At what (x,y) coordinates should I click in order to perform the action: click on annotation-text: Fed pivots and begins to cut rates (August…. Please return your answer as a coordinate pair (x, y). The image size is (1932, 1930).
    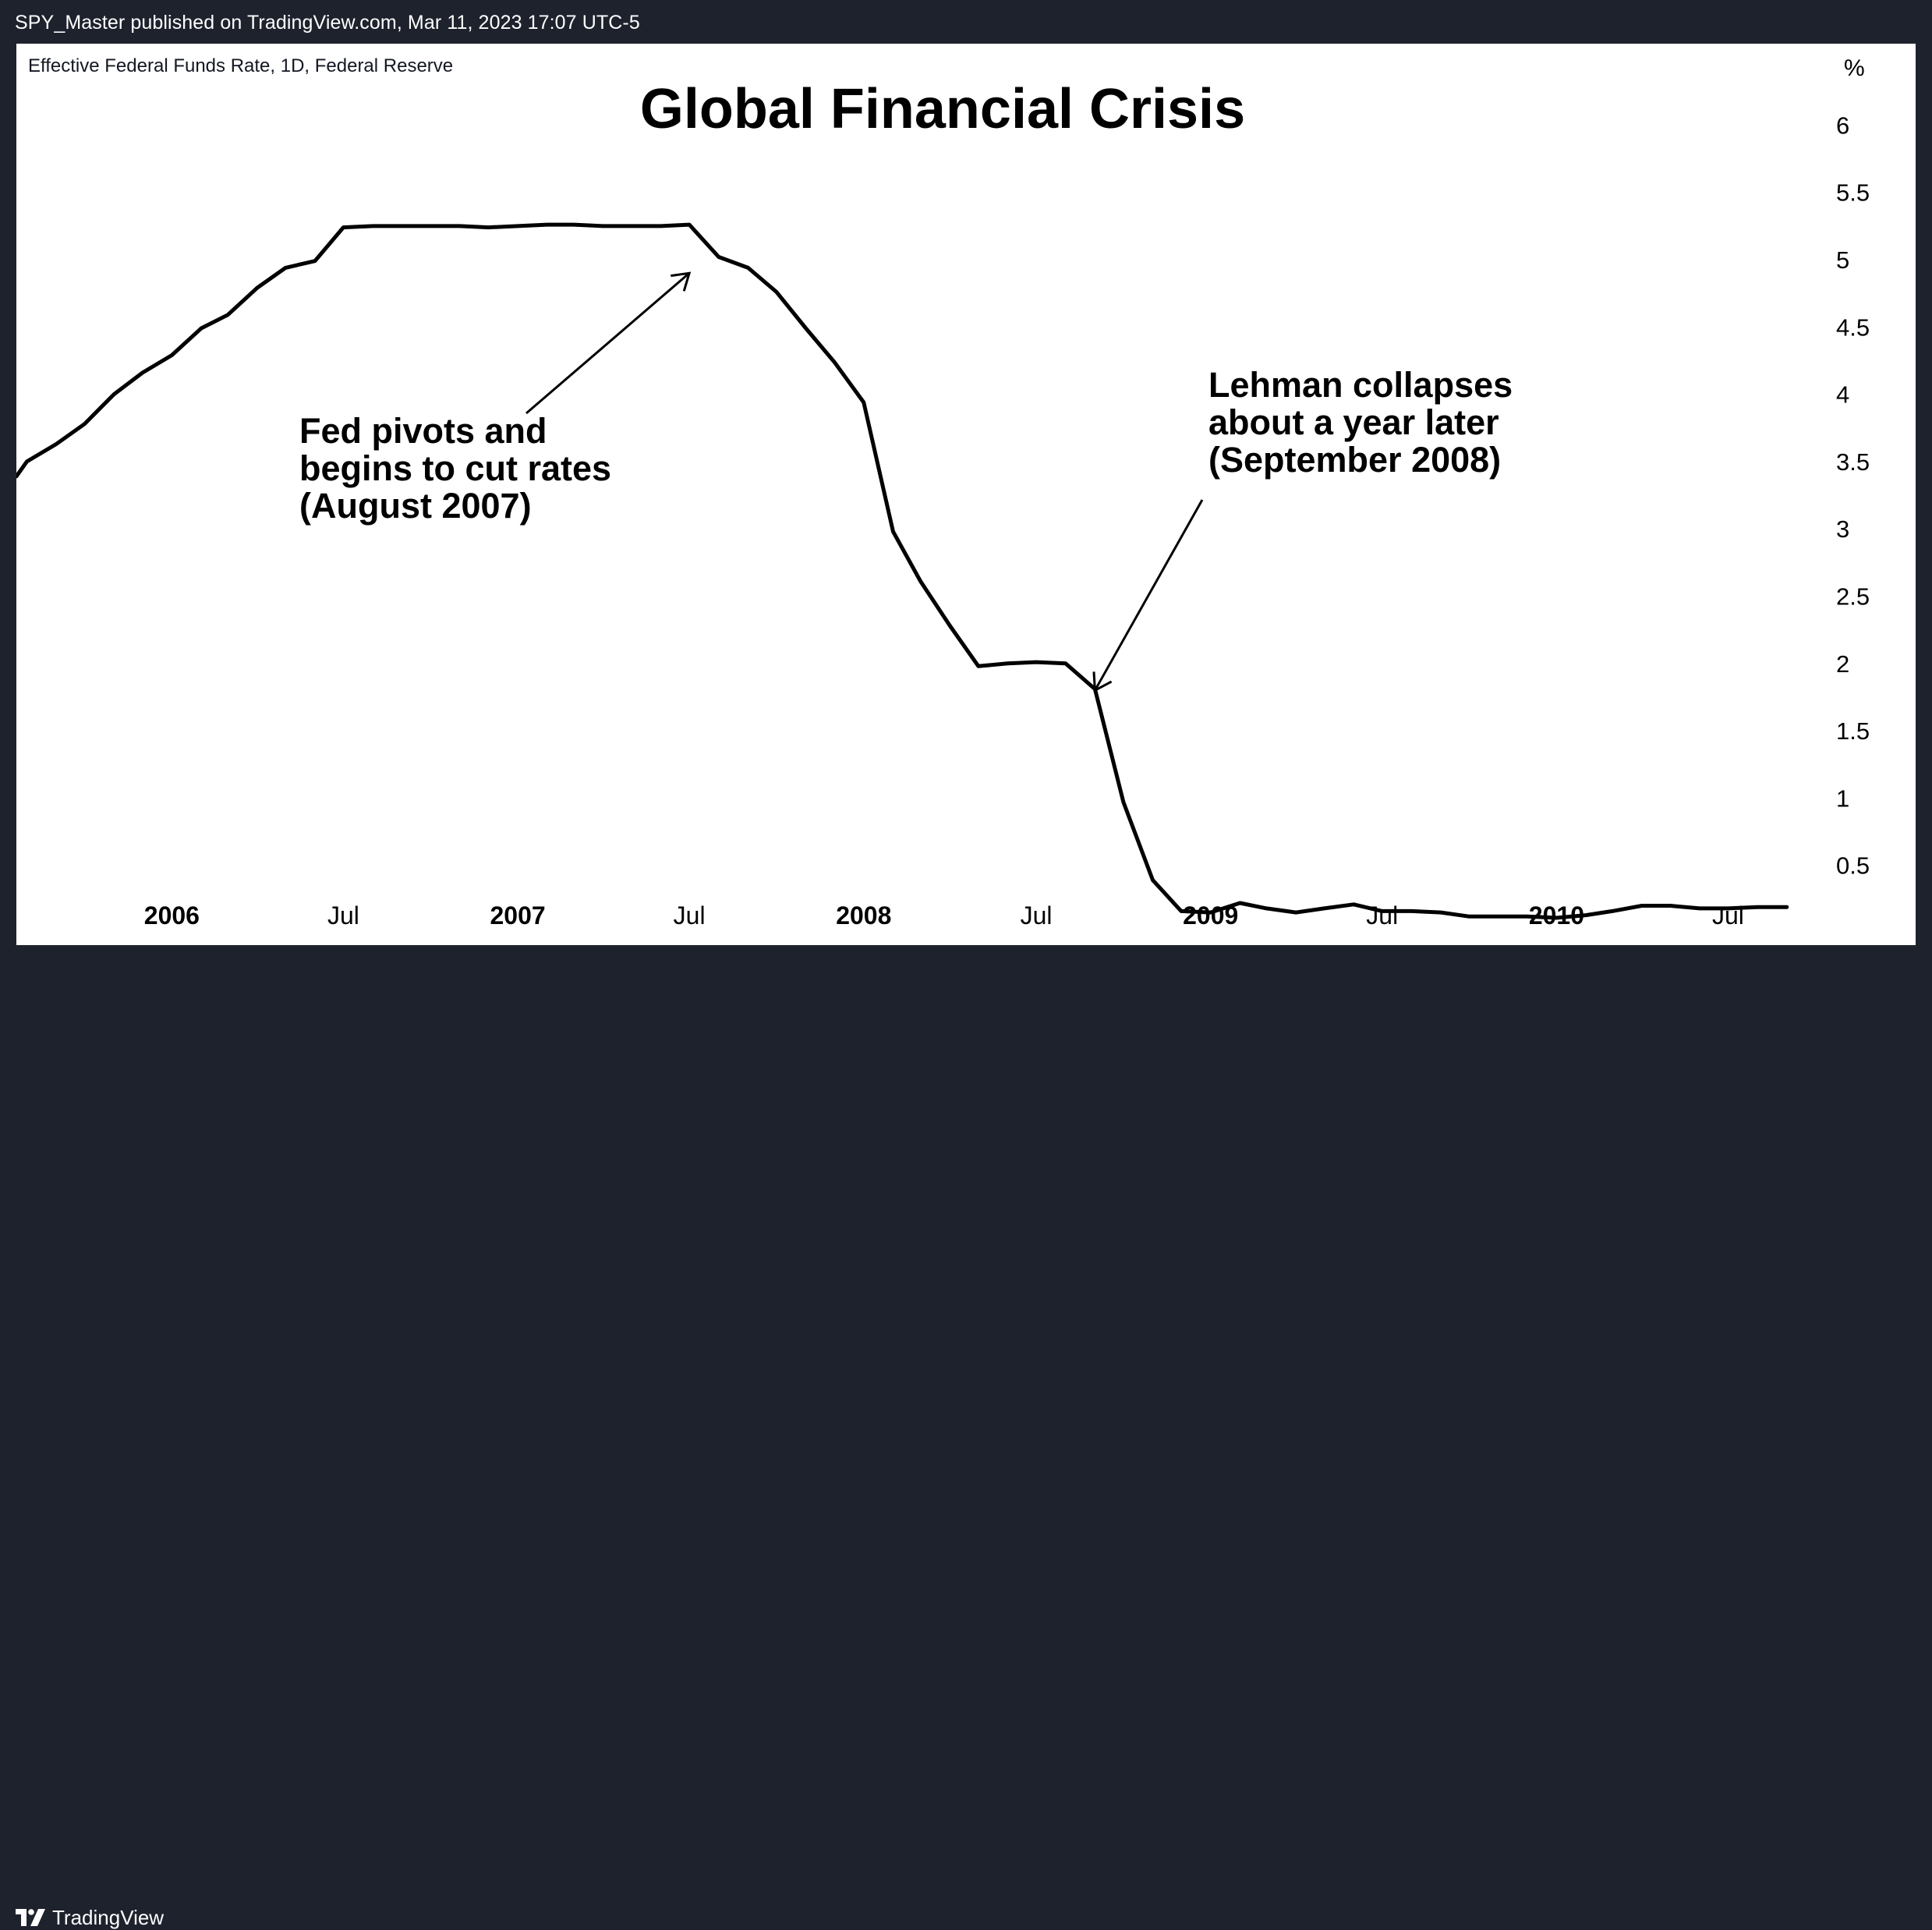
    Looking at the image, I should click on (455, 468).